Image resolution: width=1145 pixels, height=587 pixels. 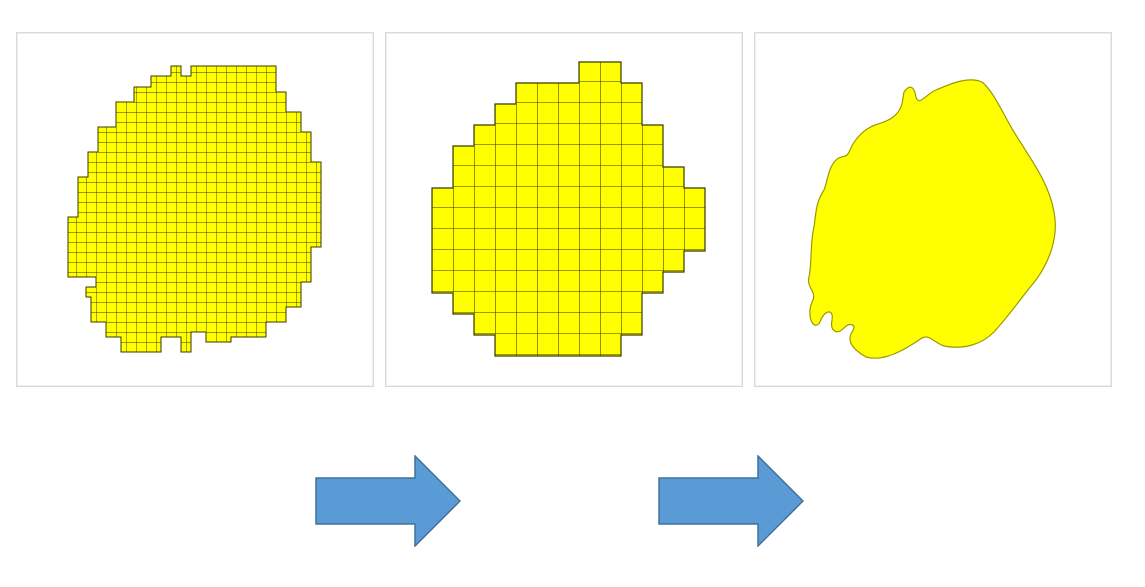 What do you see at coordinates (568, 209) in the screenshot?
I see `coarse-grid-shape` at bounding box center [568, 209].